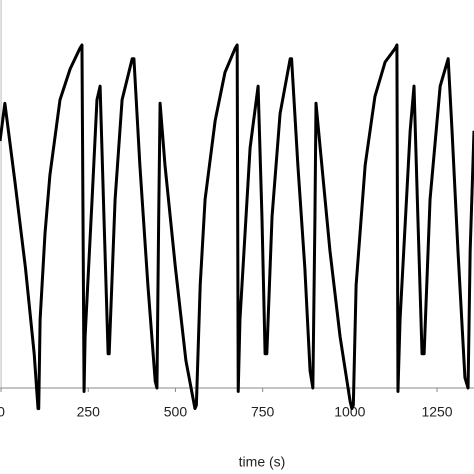 This screenshot has width=474, height=474. Describe the element at coordinates (349, 412) in the screenshot. I see `x-tick-label: 1000` at that location.